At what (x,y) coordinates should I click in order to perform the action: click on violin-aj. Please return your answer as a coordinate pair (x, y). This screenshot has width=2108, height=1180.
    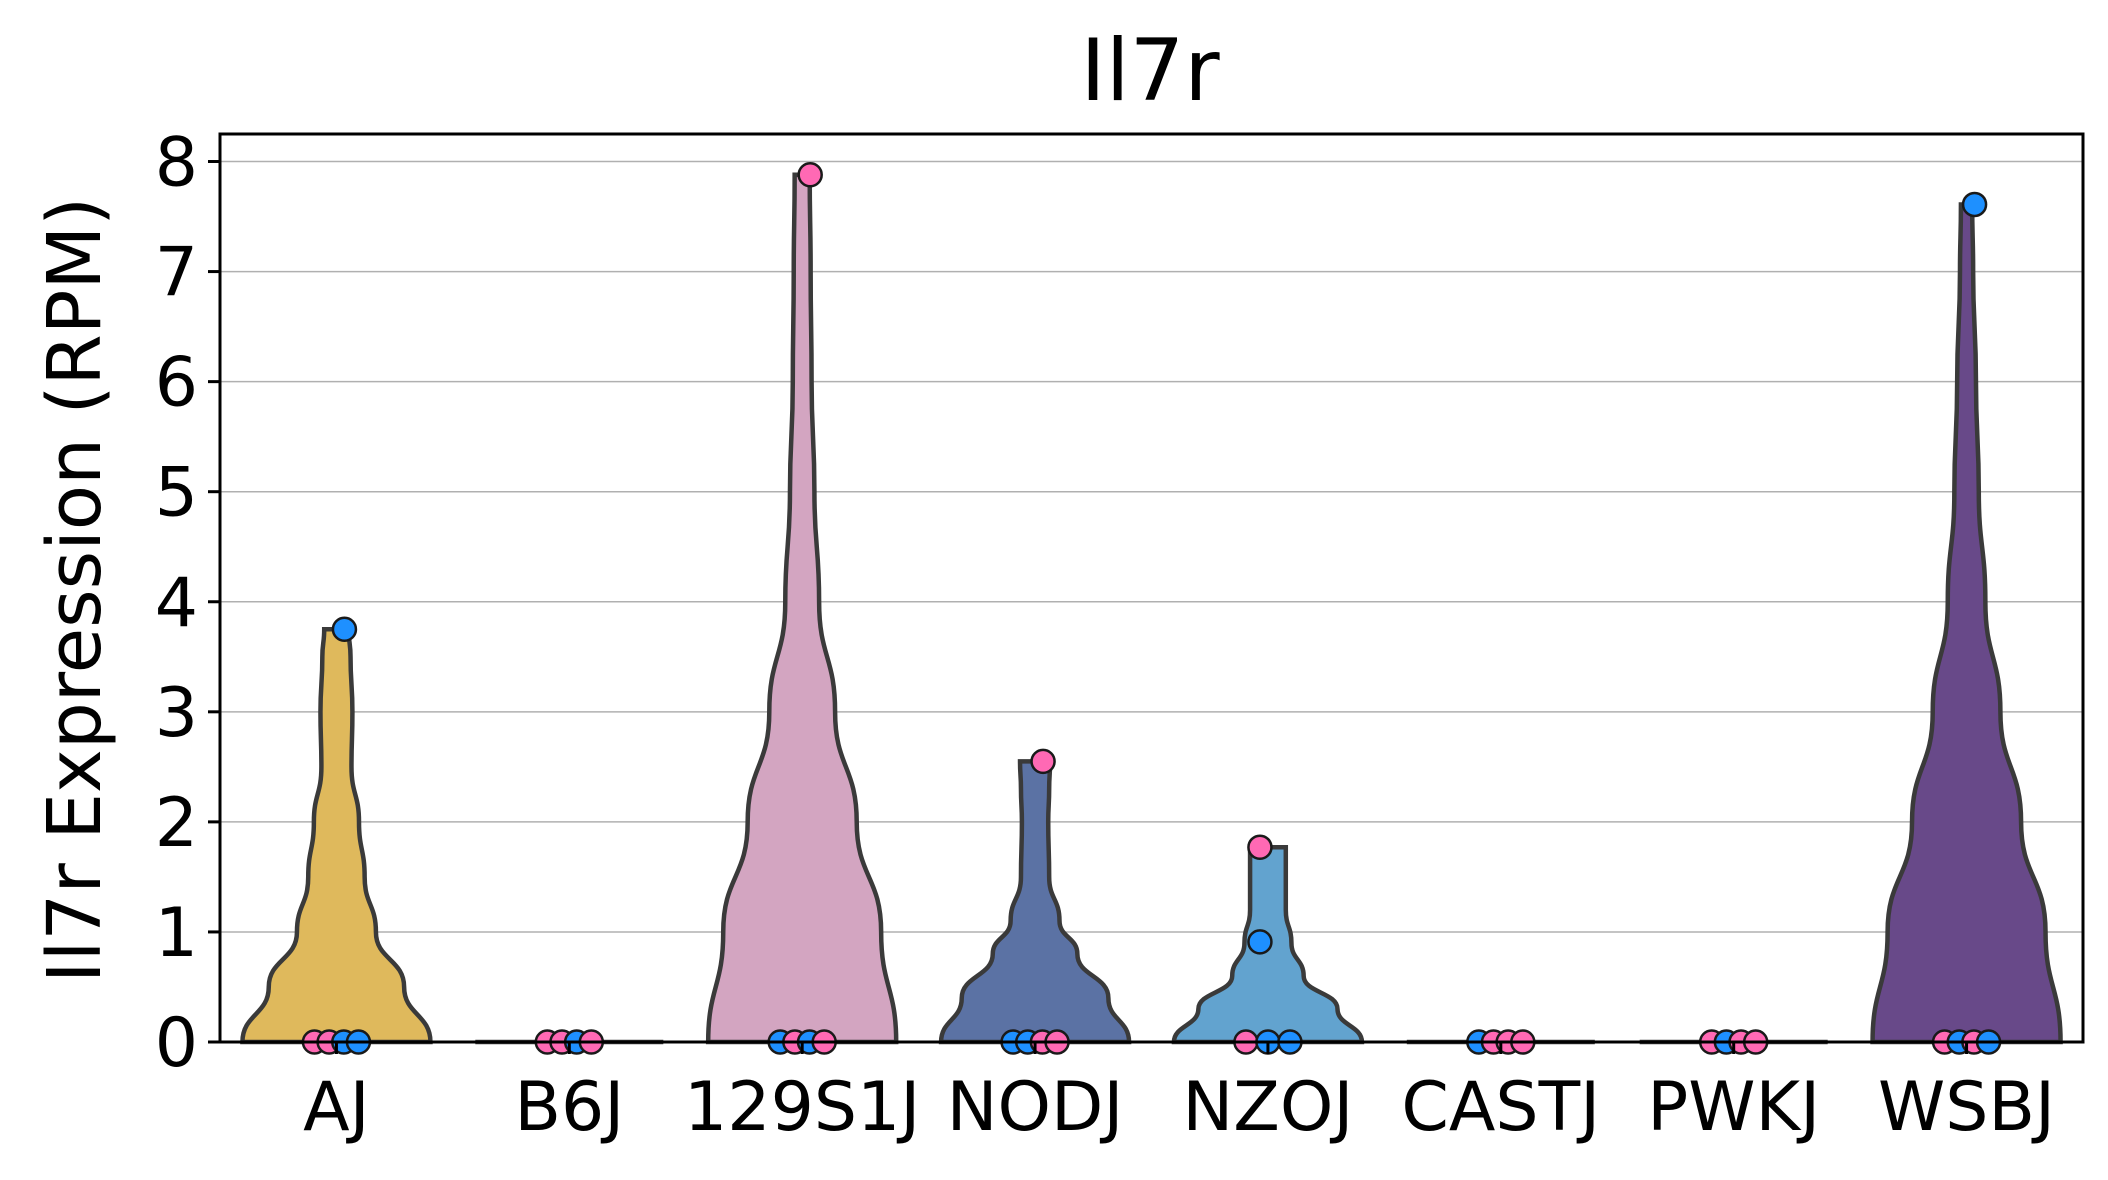
    Looking at the image, I should click on (336, 836).